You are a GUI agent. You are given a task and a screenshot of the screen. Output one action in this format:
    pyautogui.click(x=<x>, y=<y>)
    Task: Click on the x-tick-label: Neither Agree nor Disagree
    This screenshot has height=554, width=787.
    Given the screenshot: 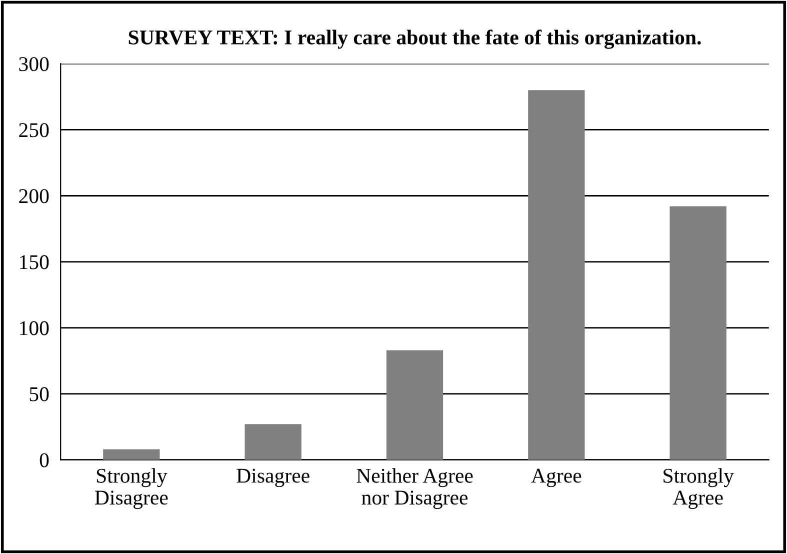 What is the action you would take?
    pyautogui.click(x=414, y=488)
    